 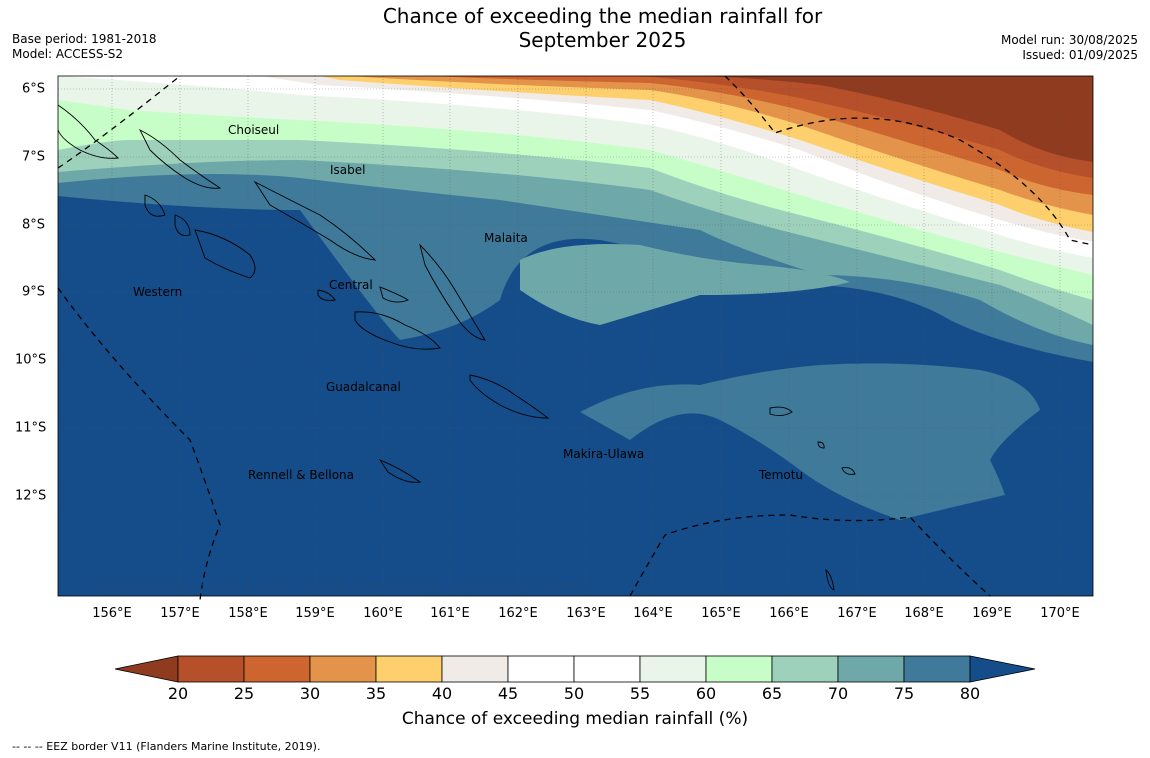 What do you see at coordinates (244, 693) in the screenshot?
I see `colorbar-tick: 25` at bounding box center [244, 693].